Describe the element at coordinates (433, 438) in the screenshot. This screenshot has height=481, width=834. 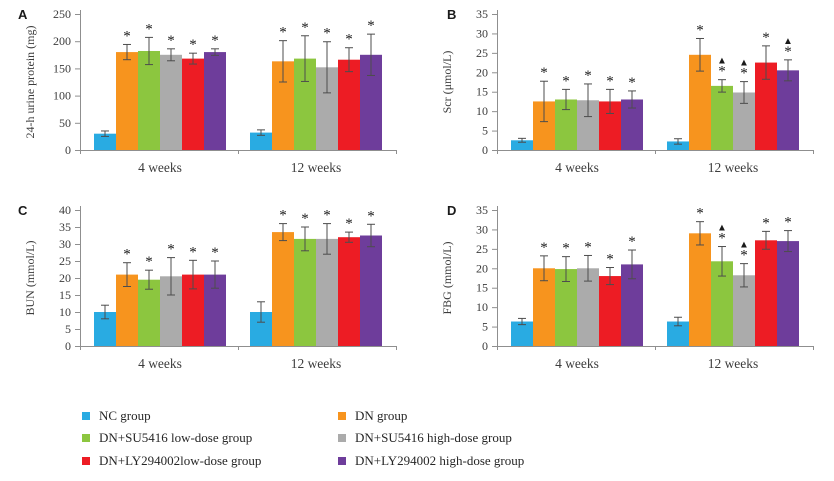
I see `legend-label-su5416-high-dose: DN+SU5416 high-dose group` at that location.